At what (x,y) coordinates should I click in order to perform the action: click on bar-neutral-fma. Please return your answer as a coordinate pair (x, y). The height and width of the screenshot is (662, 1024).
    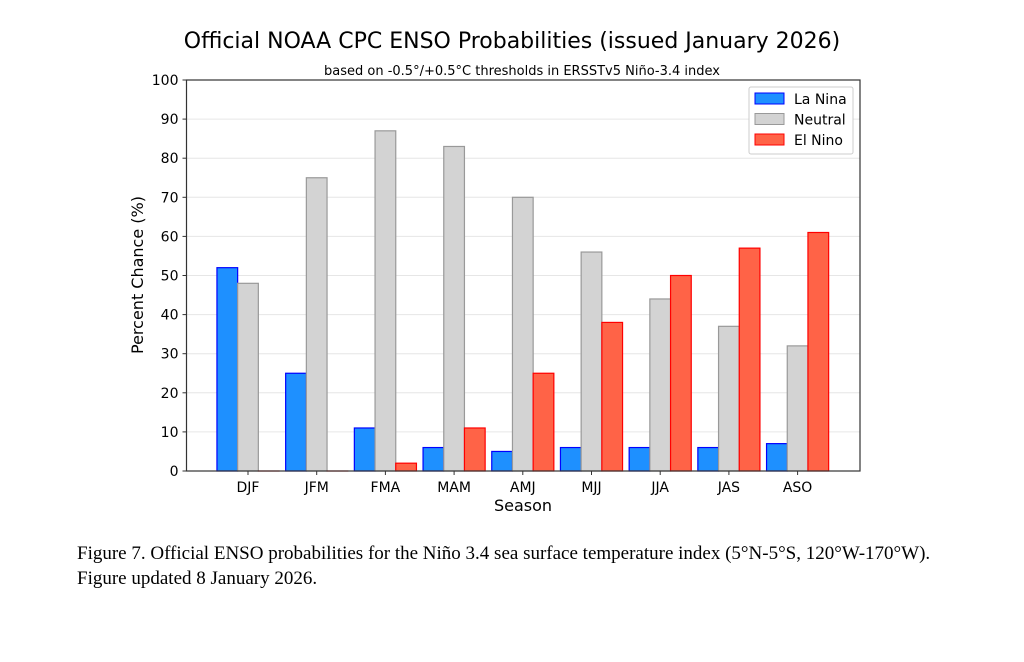
    Looking at the image, I should click on (385, 301).